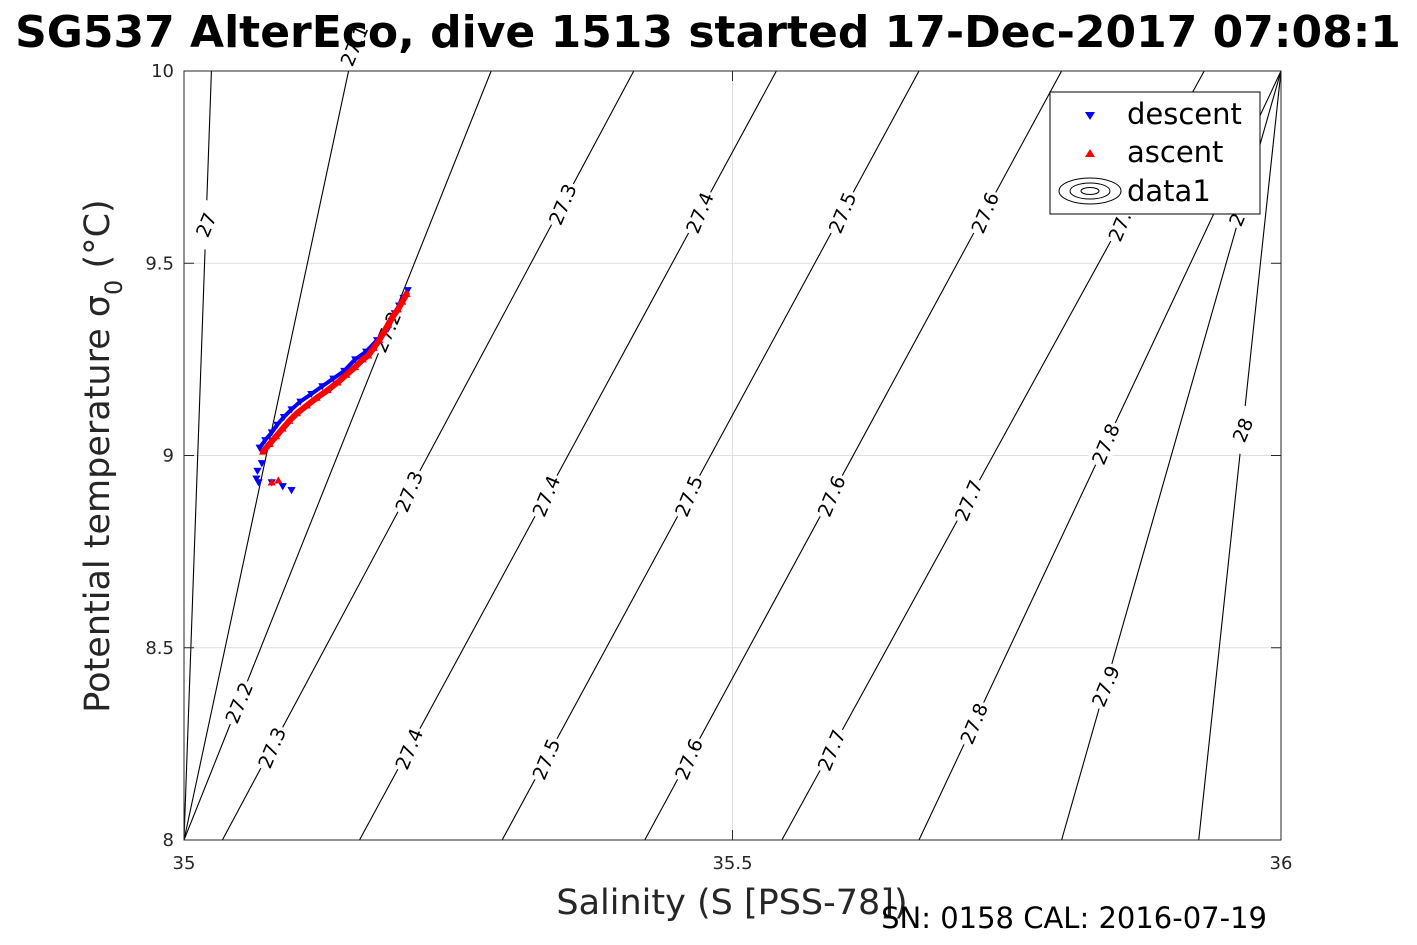 This screenshot has width=1417, height=945. Describe the element at coordinates (159, 263) in the screenshot. I see `y-tick-label: 9.5` at that location.